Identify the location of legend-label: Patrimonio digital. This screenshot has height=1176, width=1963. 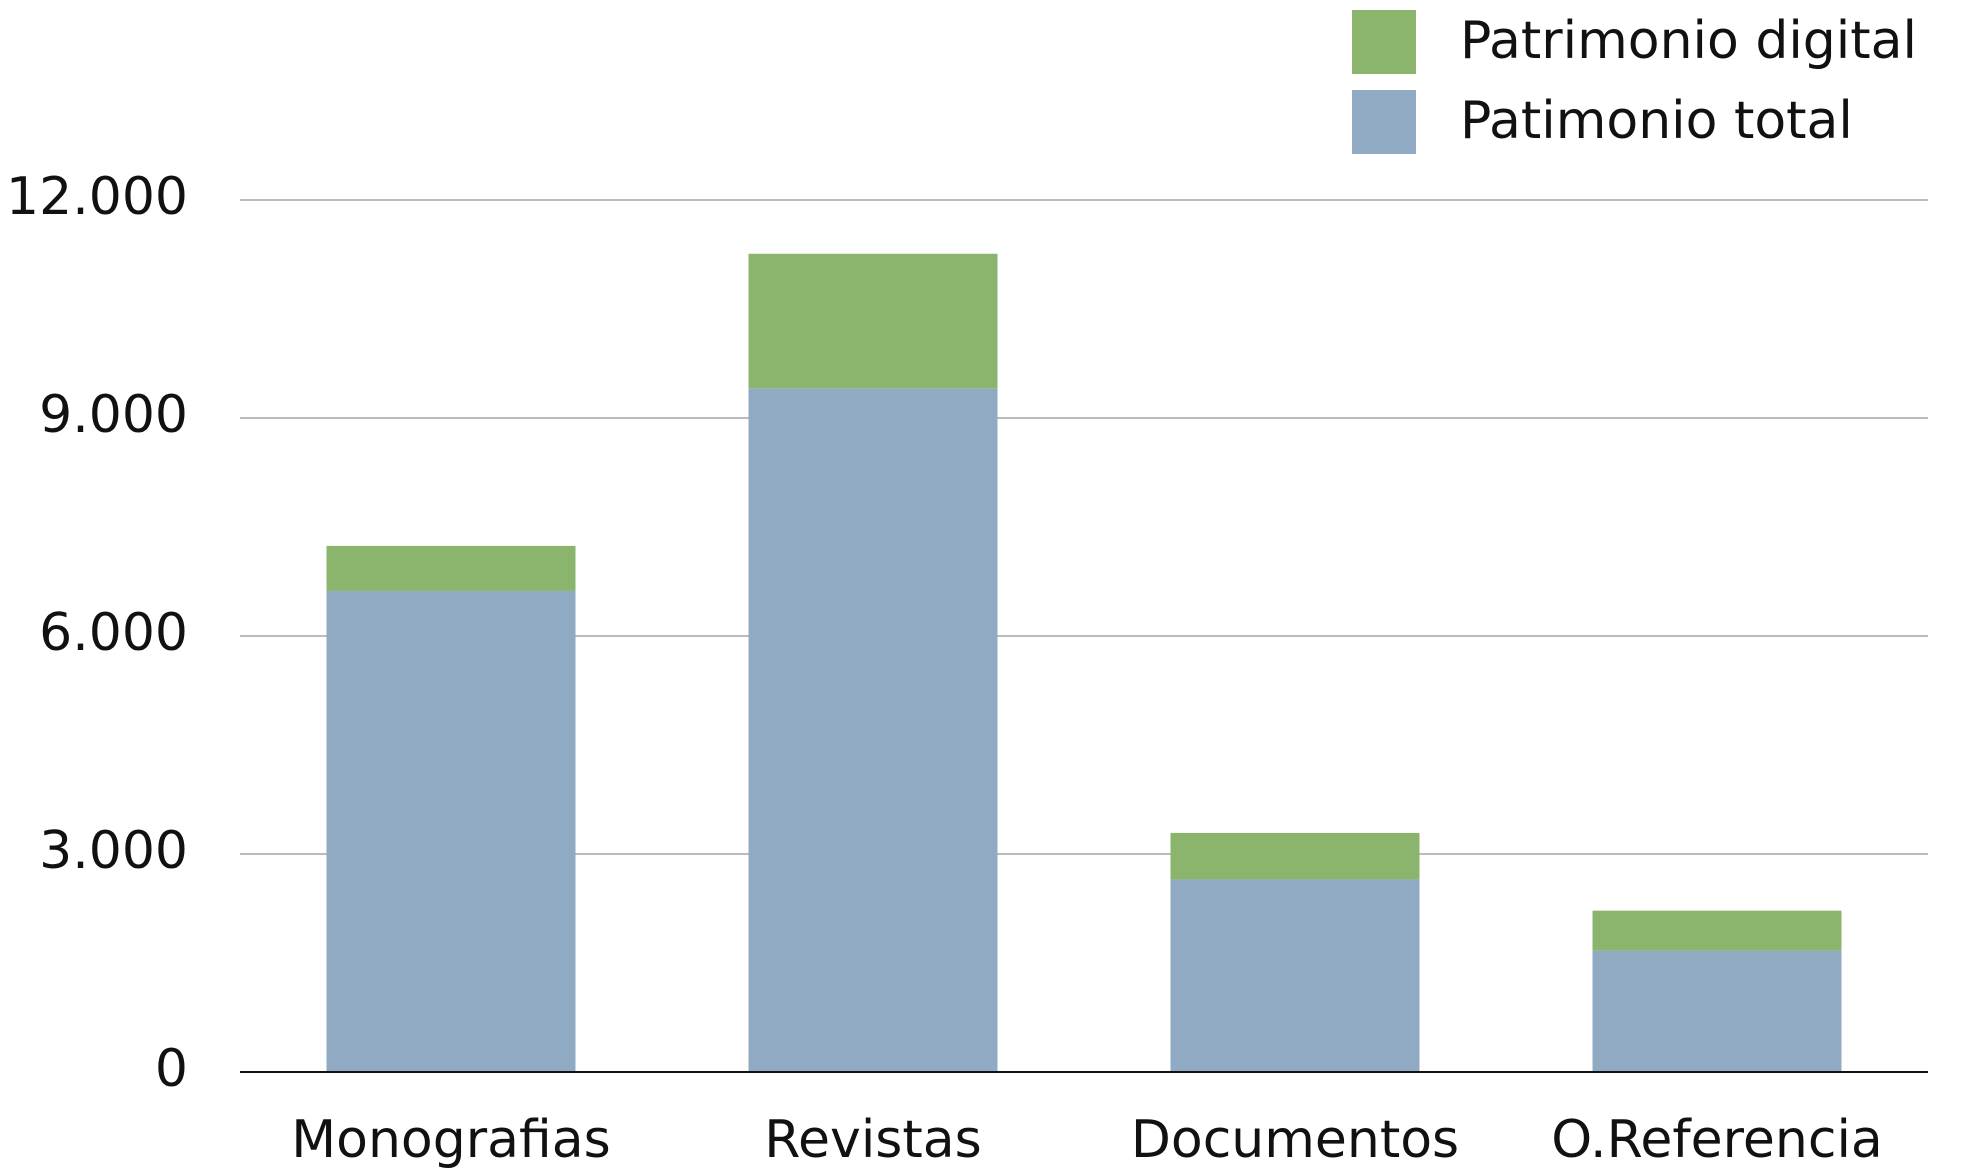
(1688, 41).